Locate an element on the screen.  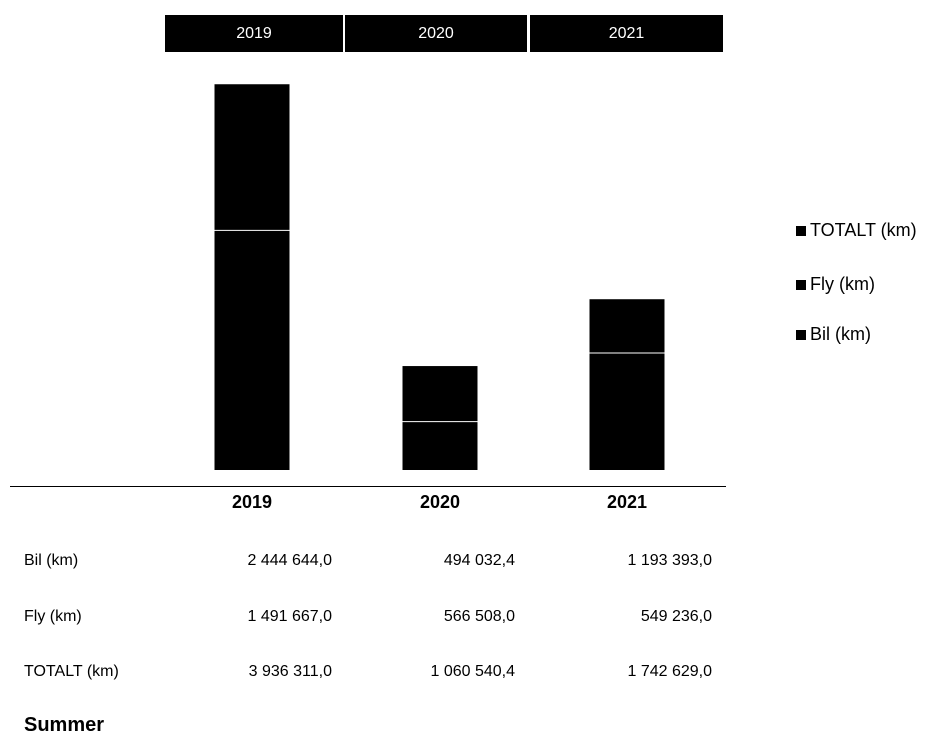
x-axis-line is located at coordinates (368, 486).